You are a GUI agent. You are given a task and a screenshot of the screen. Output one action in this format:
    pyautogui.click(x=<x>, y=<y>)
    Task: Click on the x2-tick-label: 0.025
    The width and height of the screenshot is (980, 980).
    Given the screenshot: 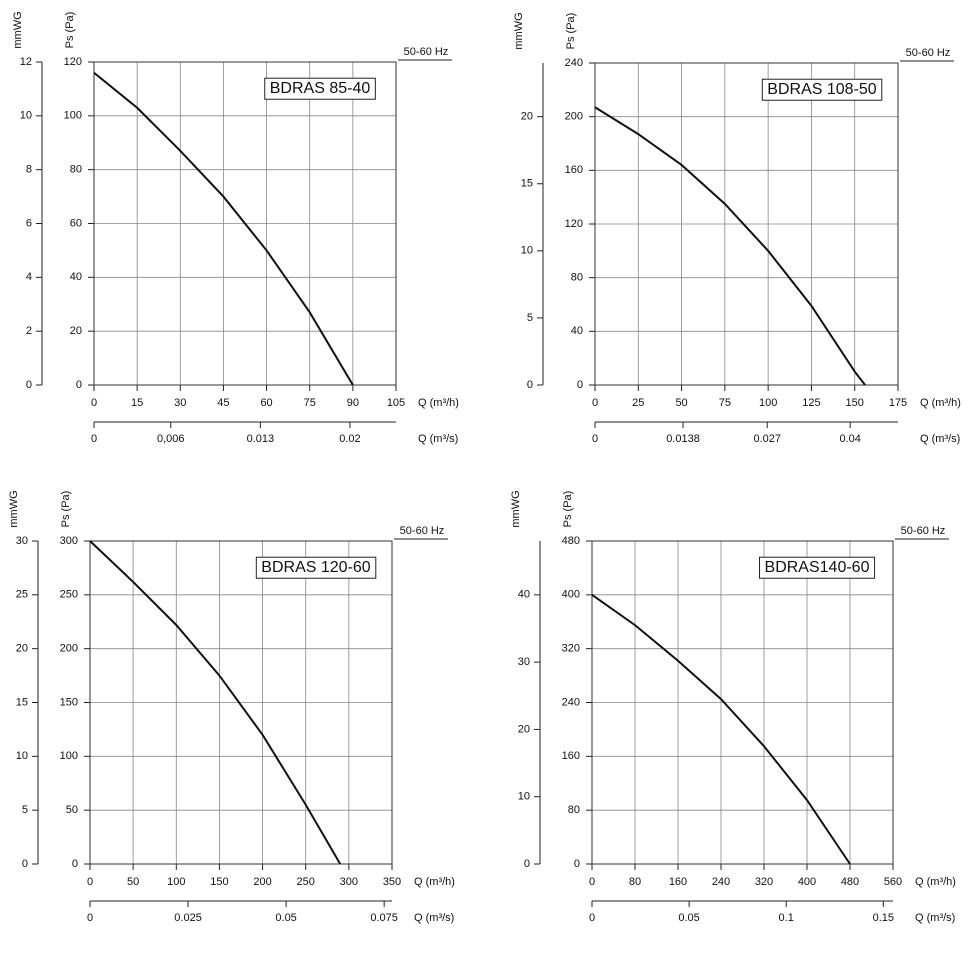 What is the action you would take?
    pyautogui.click(x=188, y=918)
    